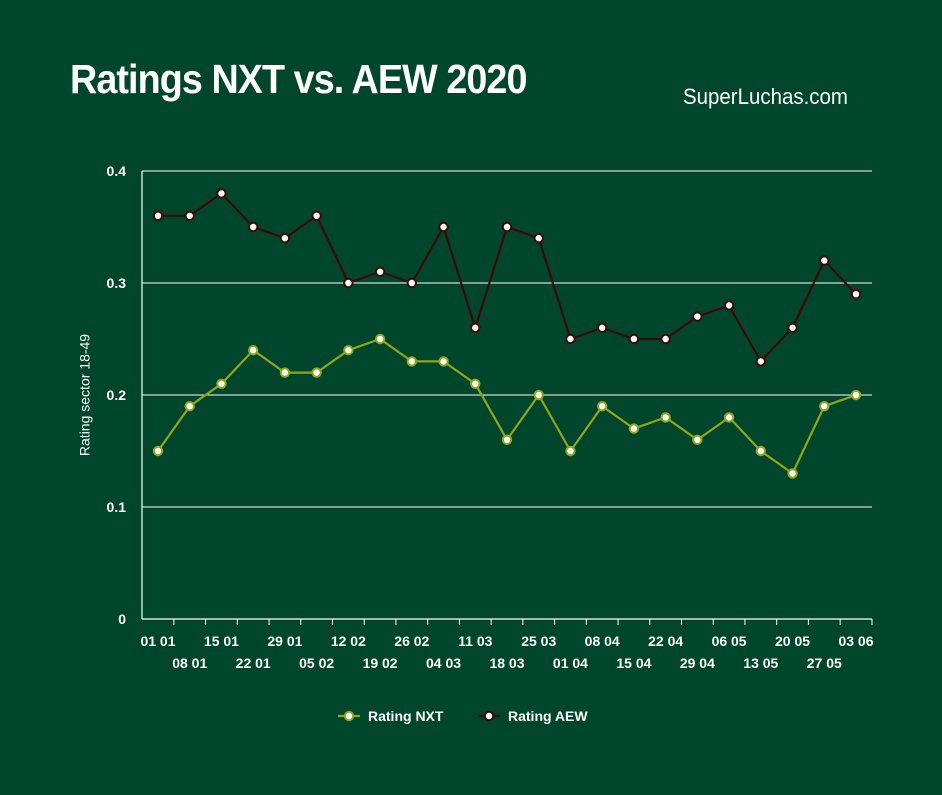 Image resolution: width=942 pixels, height=795 pixels. Describe the element at coordinates (633, 663) in the screenshot. I see `x-tick-label: 15 04` at that location.